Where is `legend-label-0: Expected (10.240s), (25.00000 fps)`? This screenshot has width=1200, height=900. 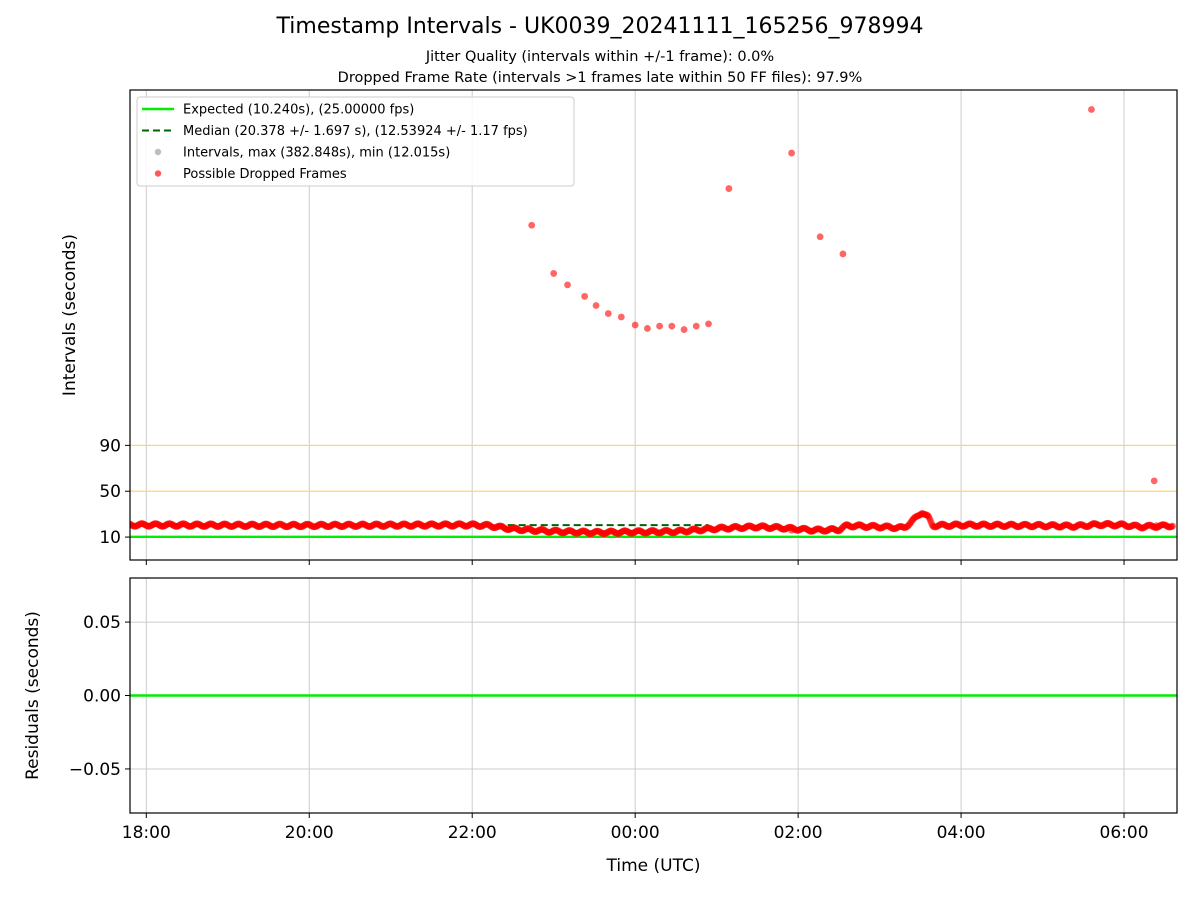 legend-label-0: Expected (10.240s), (25.00000 fps) is located at coordinates (298, 110).